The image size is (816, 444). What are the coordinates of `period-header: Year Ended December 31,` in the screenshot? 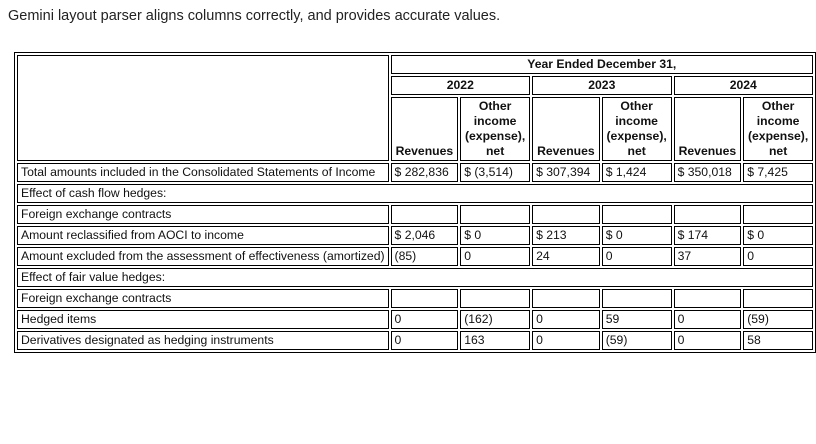 It's located at (601, 64).